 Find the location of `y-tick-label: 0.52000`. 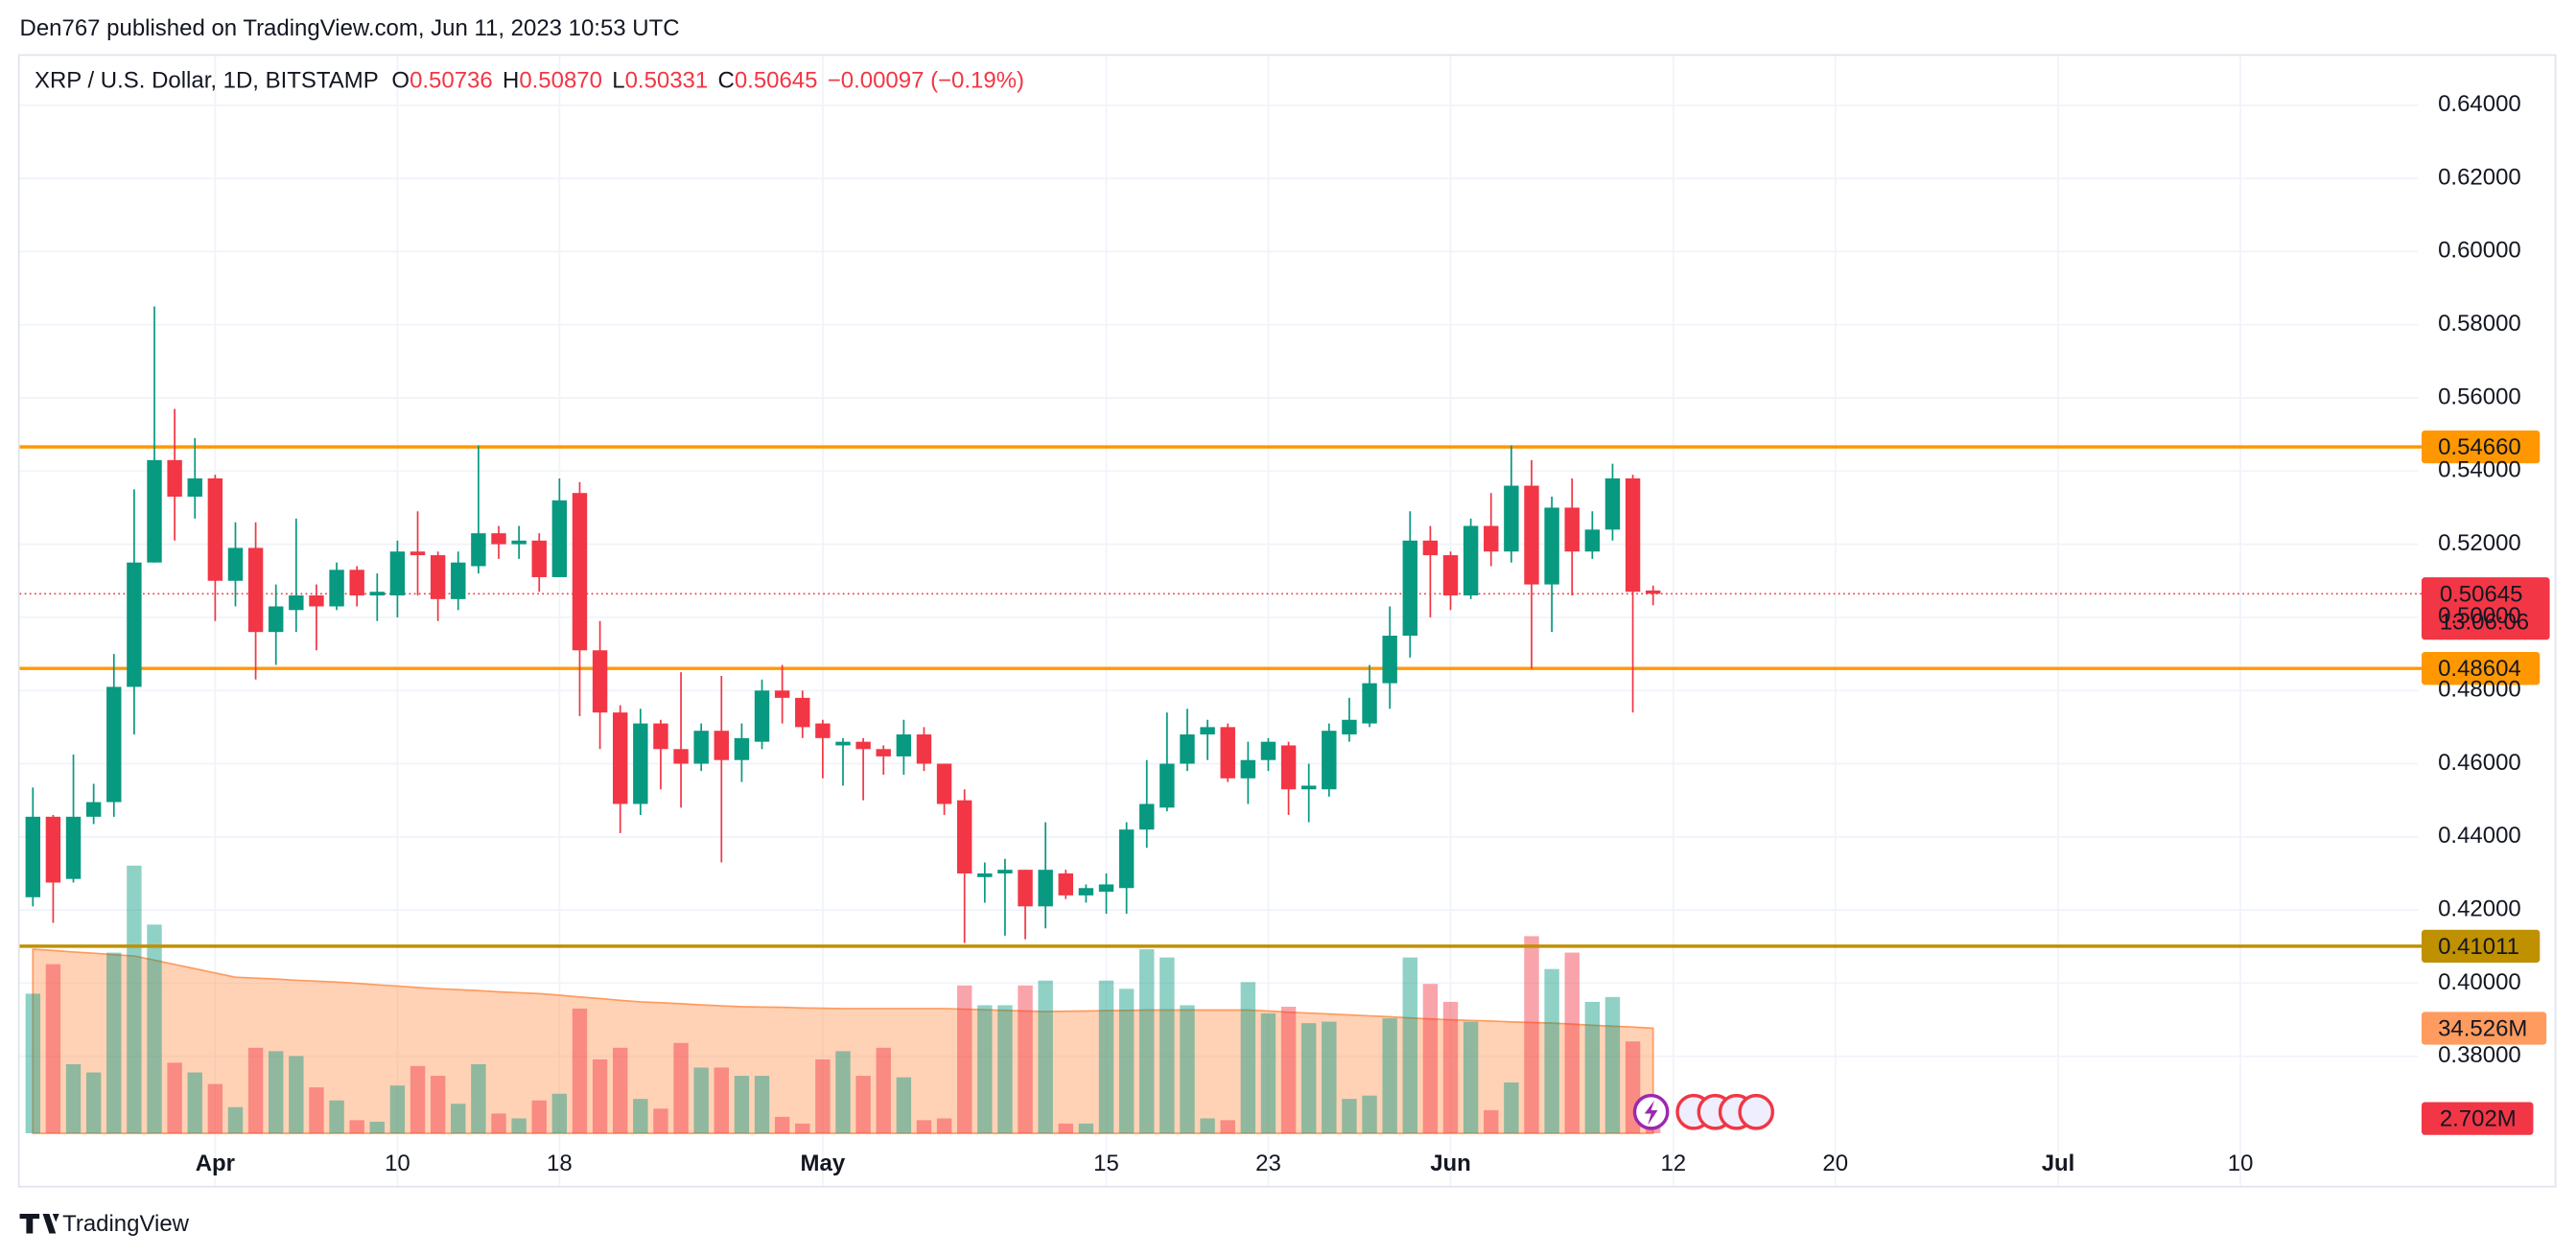

y-tick-label: 0.52000 is located at coordinates (2479, 543).